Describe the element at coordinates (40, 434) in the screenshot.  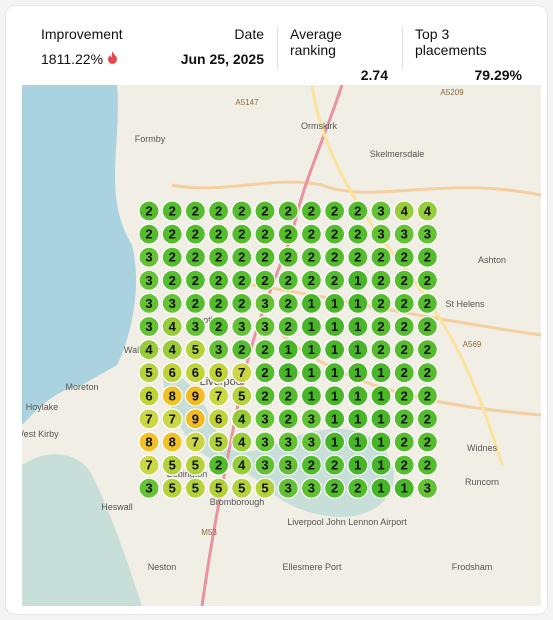
I see `place-label: West Kirby` at that location.